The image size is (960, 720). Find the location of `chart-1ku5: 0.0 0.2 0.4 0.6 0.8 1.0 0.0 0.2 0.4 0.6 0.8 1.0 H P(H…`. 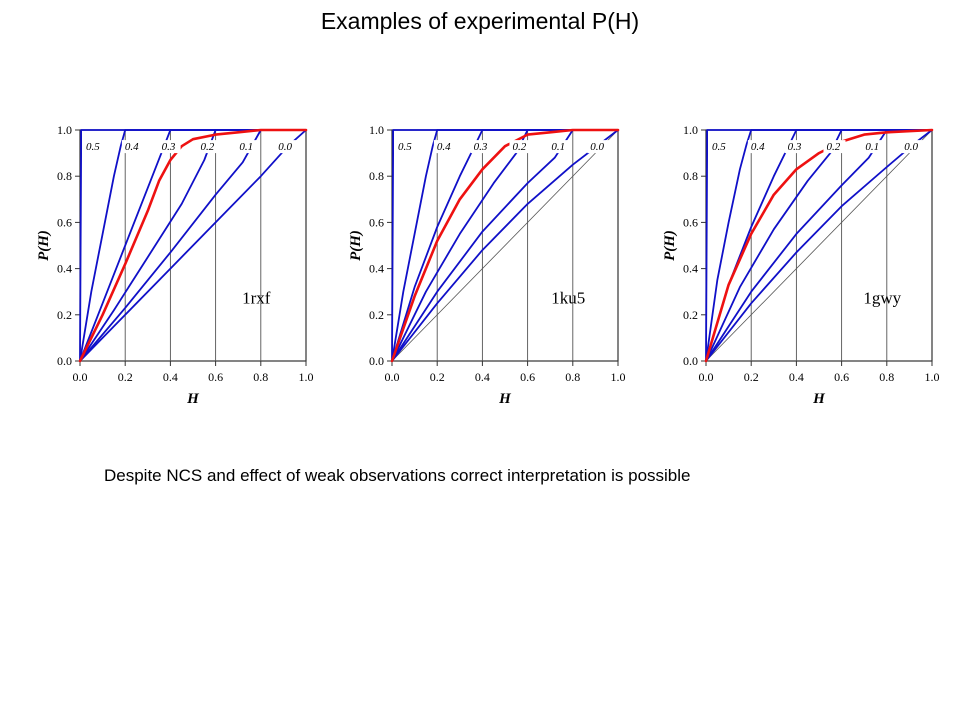

chart-1ku5: 0.0 0.2 0.4 0.6 0.8 1.0 0.0 0.2 0.4 0.6 0.8 1.0 H P(H… is located at coordinates (487, 265).